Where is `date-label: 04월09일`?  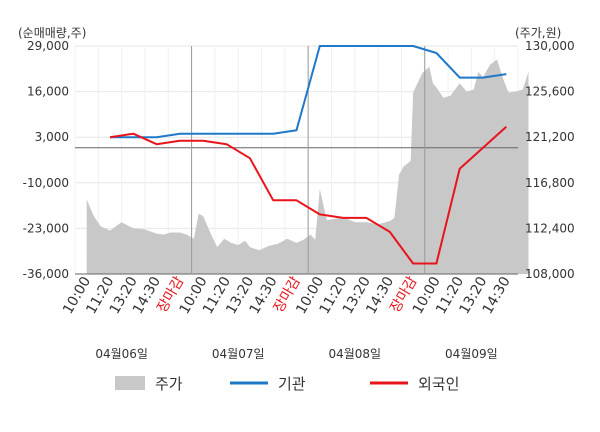
date-label: 04월09일 is located at coordinates (471, 354).